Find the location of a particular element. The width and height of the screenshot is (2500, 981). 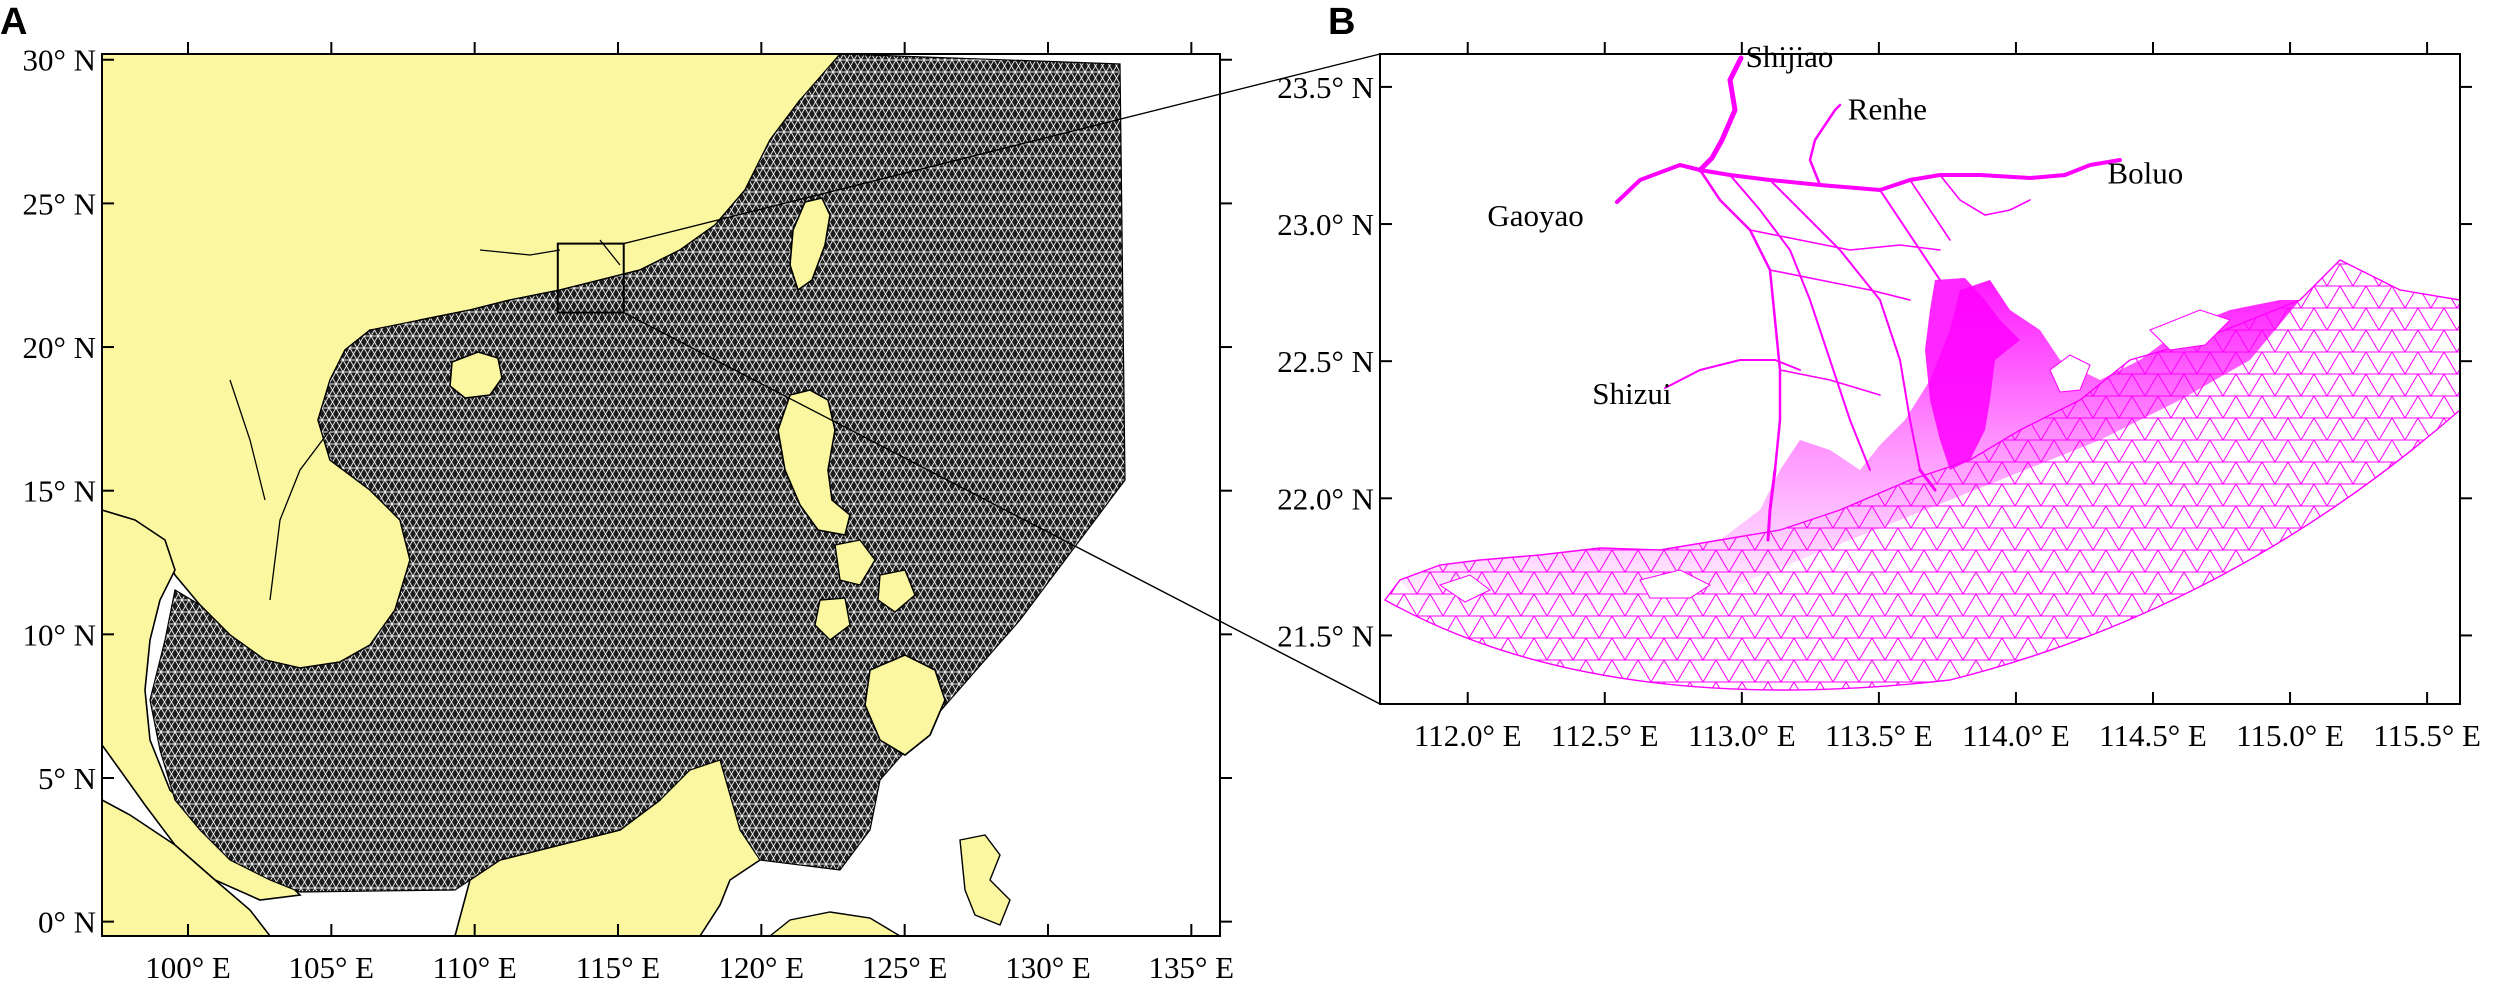

x-tick-label: 112.0° E is located at coordinates (1468, 735).